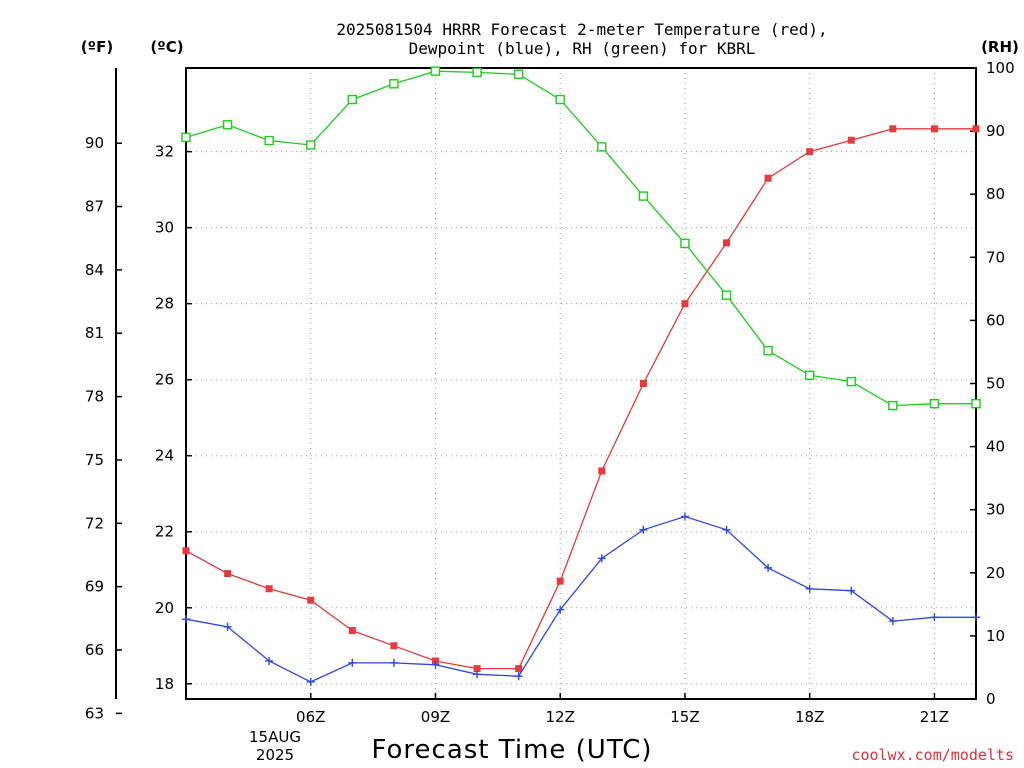  I want to click on rh-tick-label: 20, so click(995, 573).